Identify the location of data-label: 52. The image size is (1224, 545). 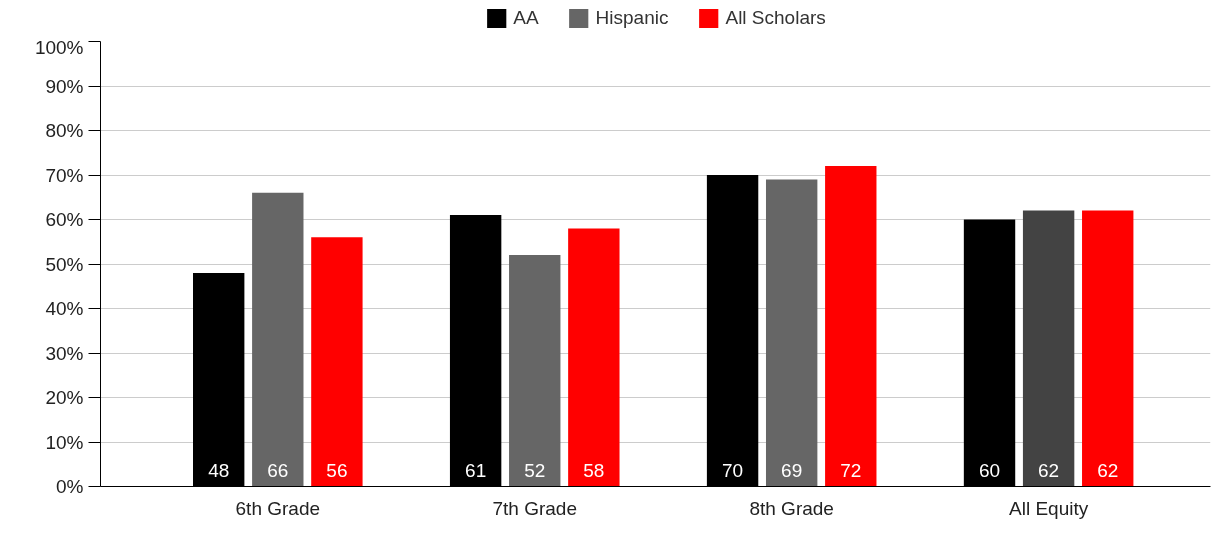
(535, 470).